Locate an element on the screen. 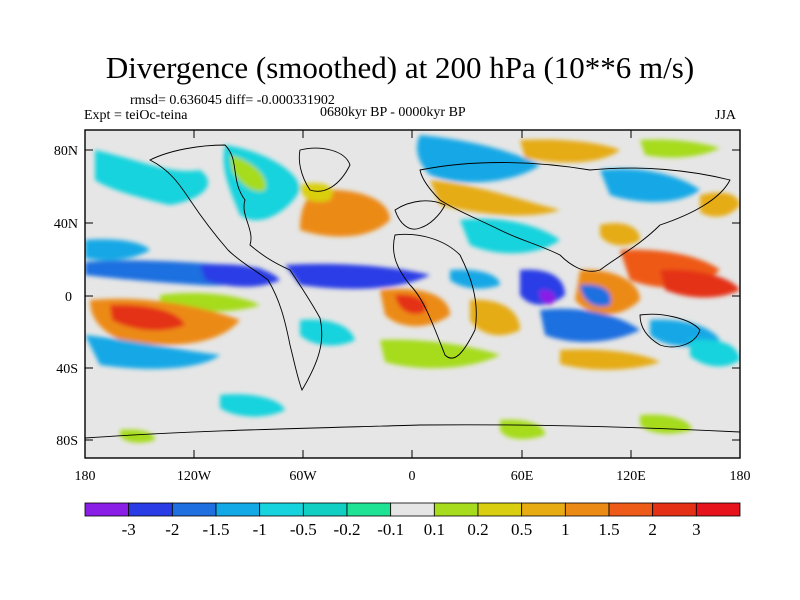  colorbar-label: -1.5 is located at coordinates (216, 529).